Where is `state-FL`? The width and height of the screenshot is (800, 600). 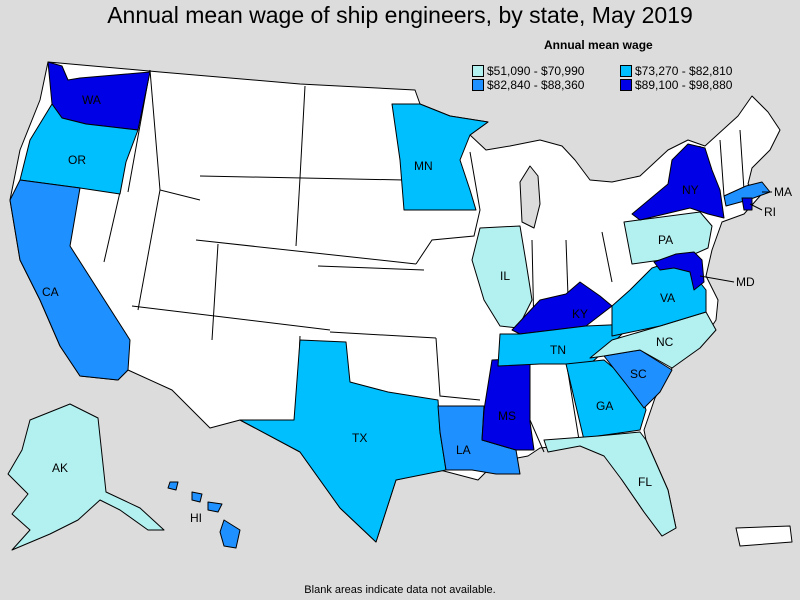
state-FL is located at coordinates (610, 484).